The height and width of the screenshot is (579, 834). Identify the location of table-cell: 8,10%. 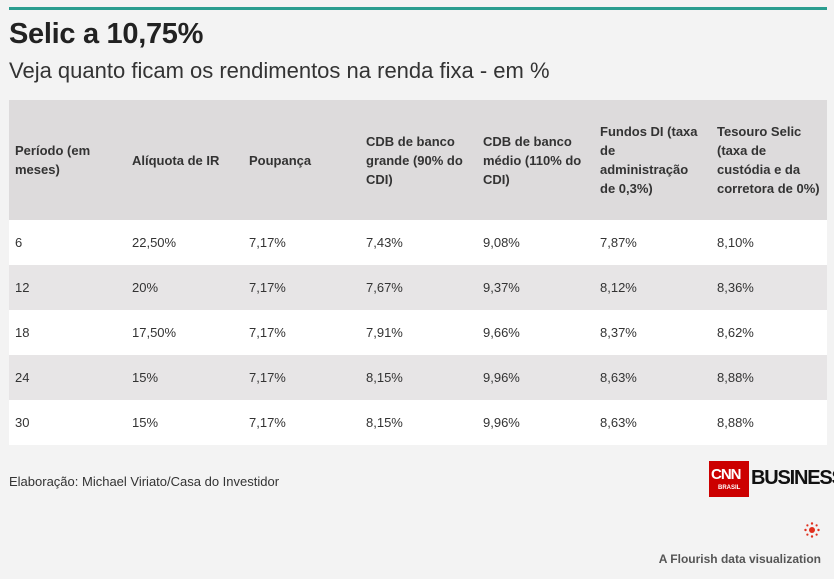
(769, 242).